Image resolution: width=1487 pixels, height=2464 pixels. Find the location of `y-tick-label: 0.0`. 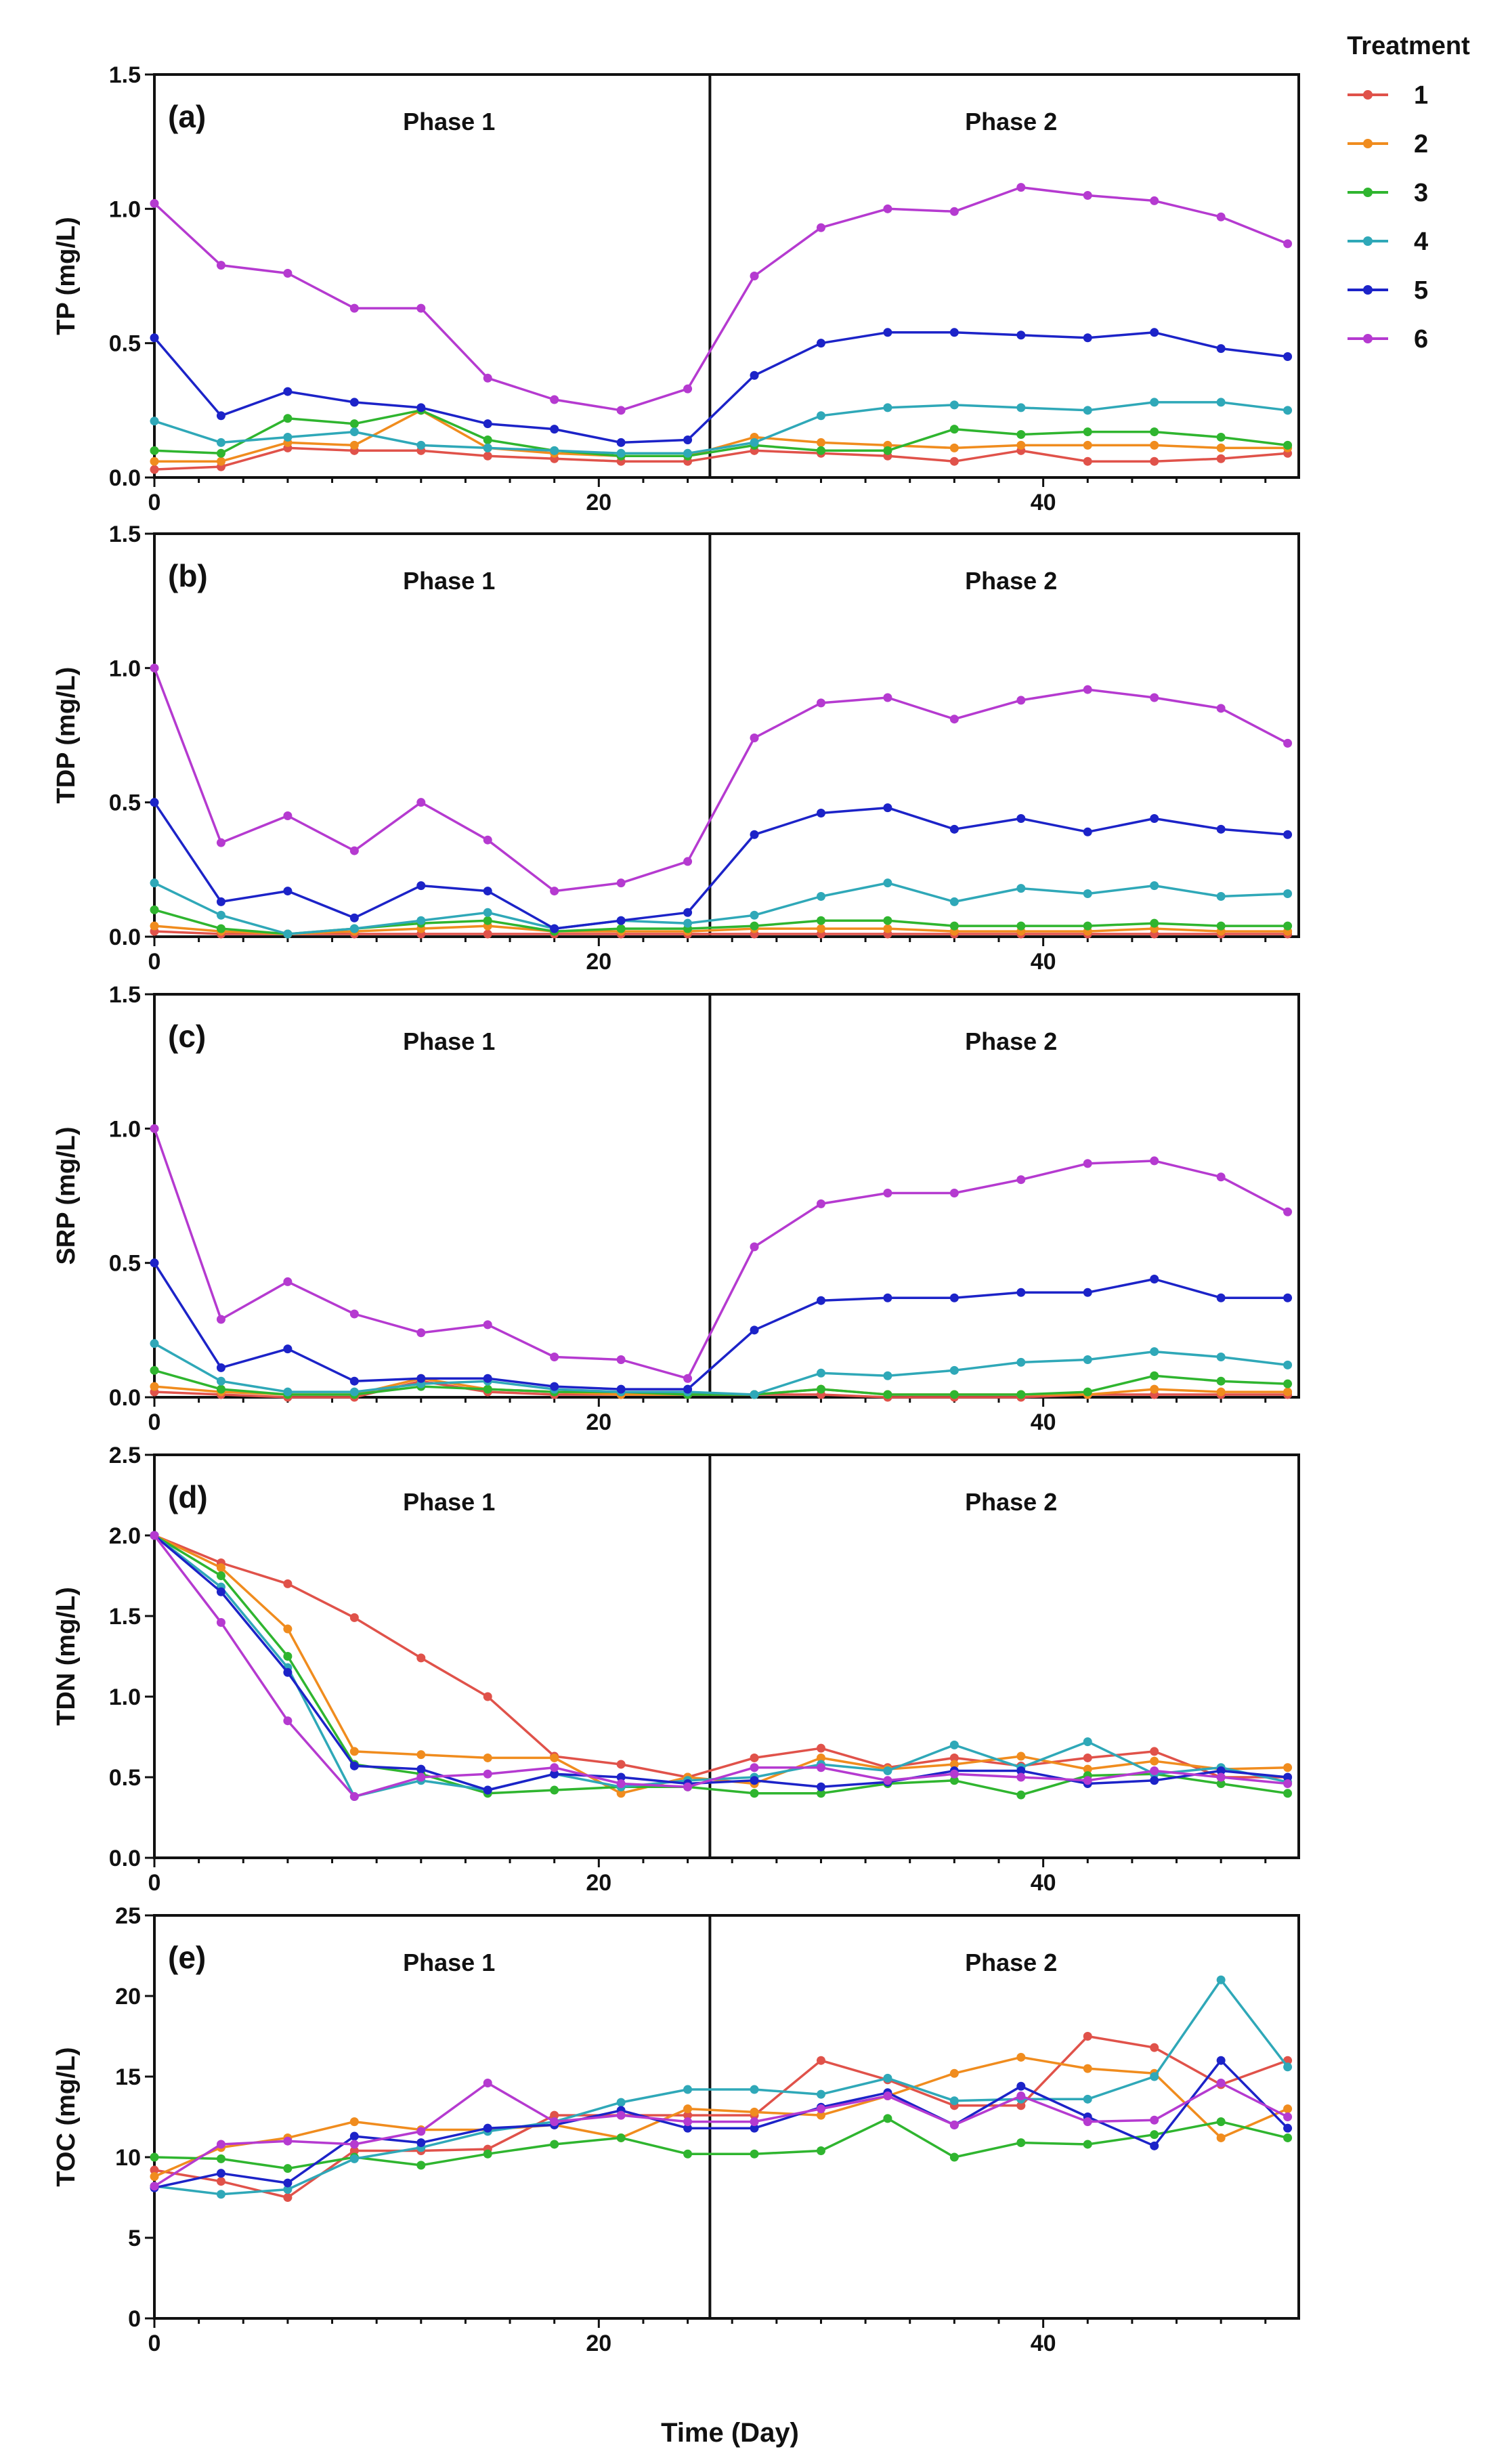

y-tick-label: 0.0 is located at coordinates (125, 478).